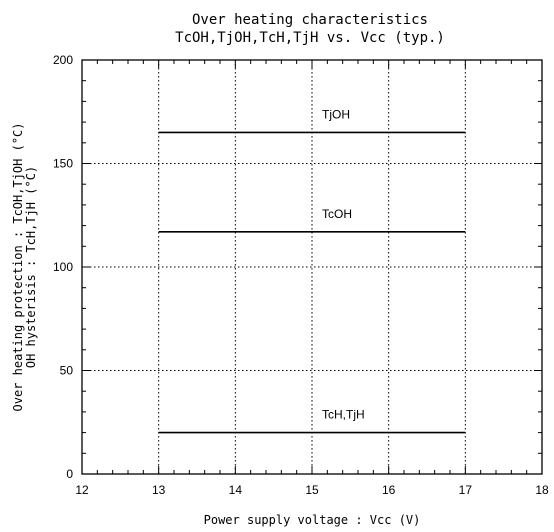  I want to click on x-tick-label: 12, so click(82, 490).